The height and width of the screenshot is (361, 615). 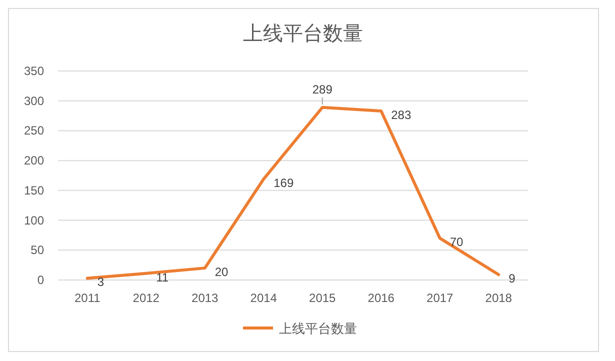 What do you see at coordinates (381, 298) in the screenshot?
I see `x-tick-label: 2016` at bounding box center [381, 298].